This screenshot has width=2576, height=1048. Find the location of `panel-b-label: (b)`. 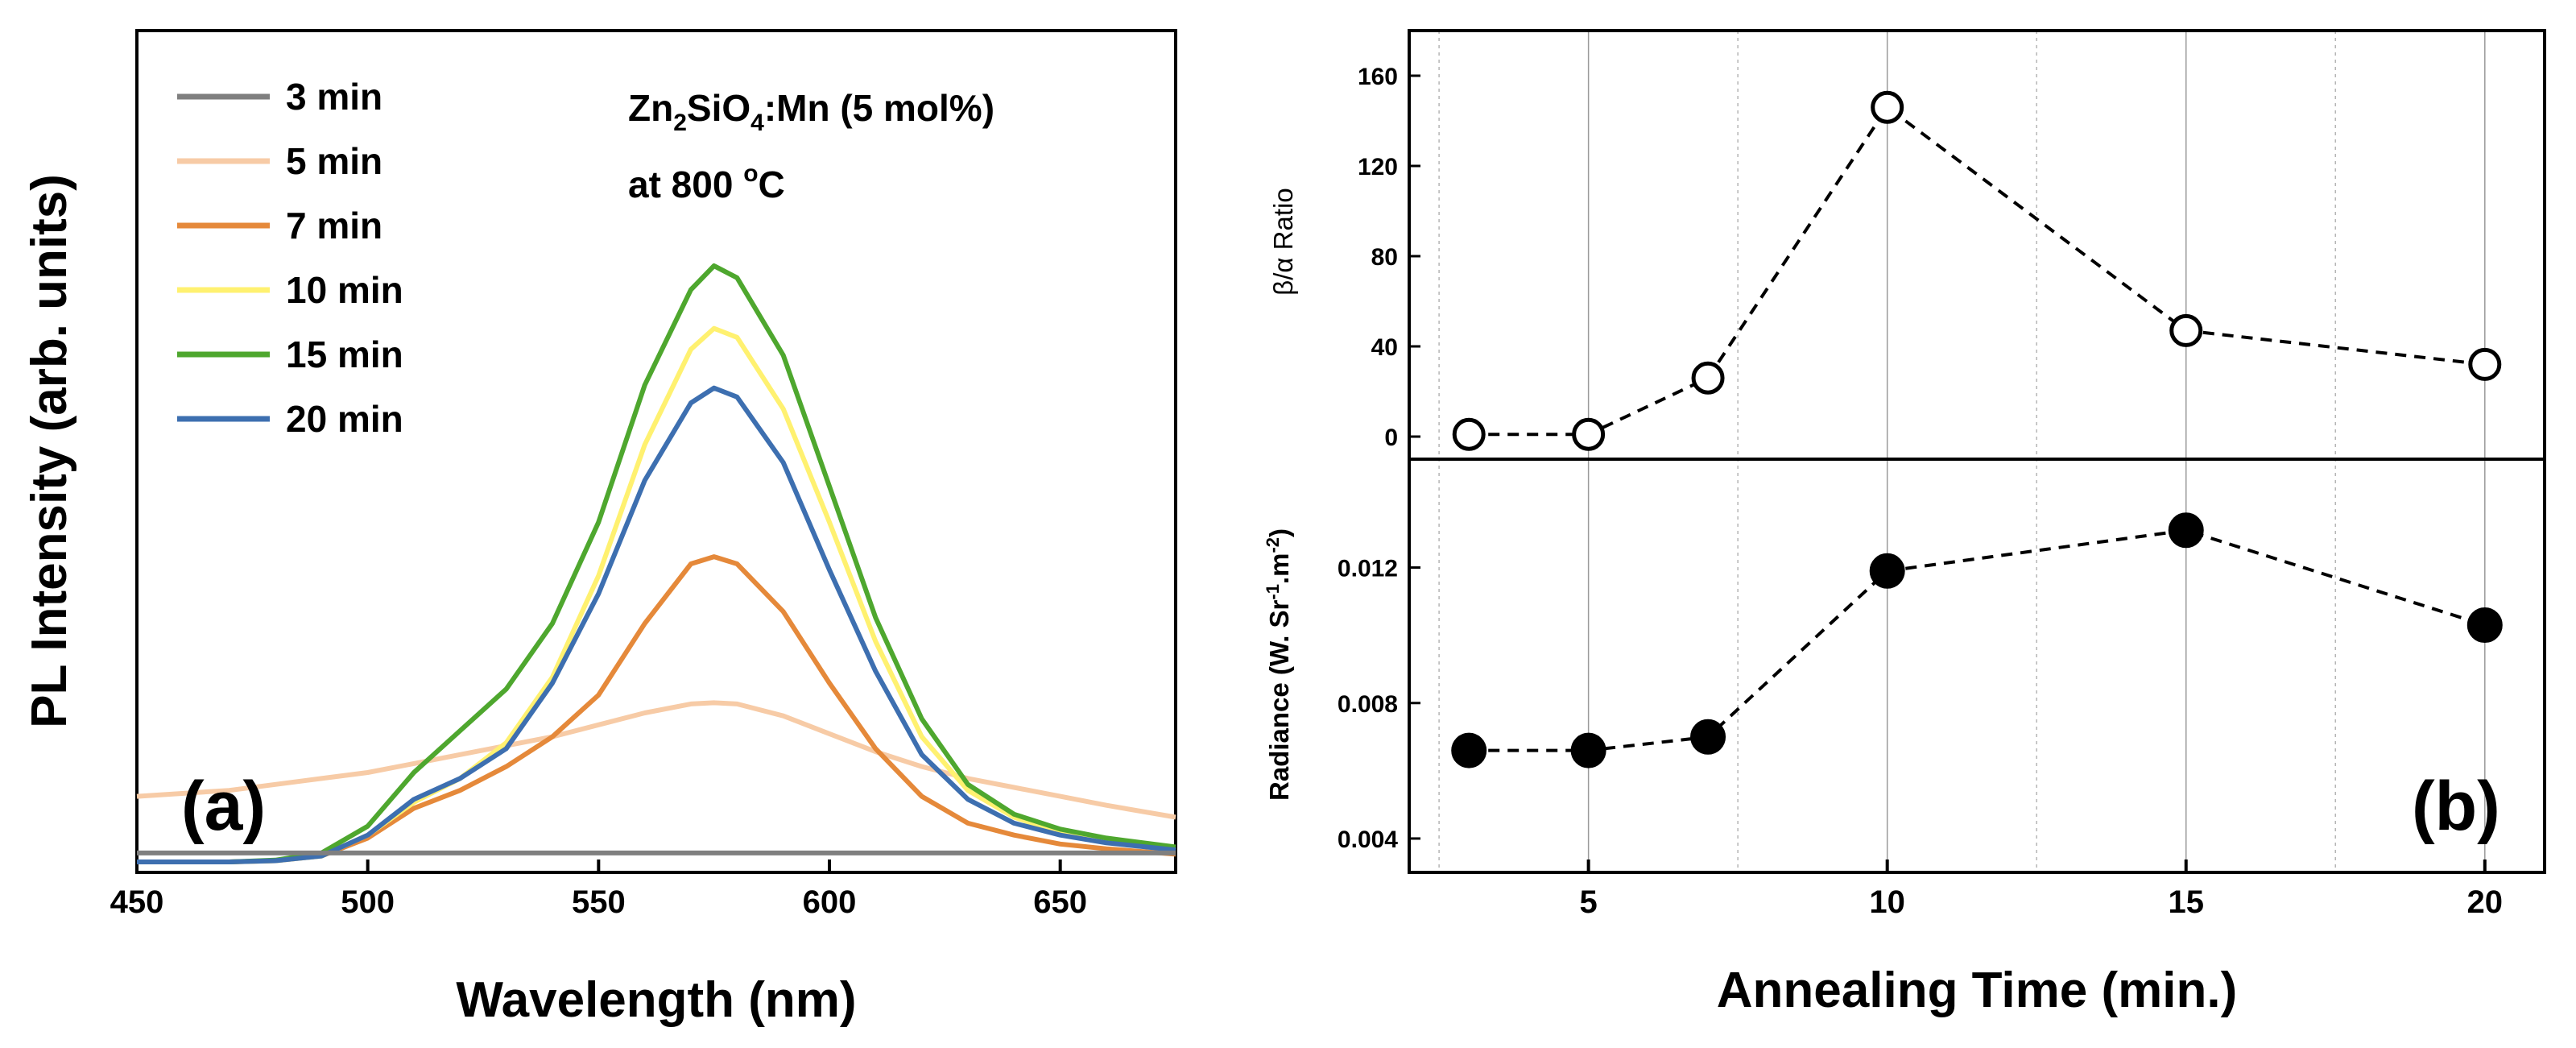

panel-b-label: (b) is located at coordinates (2456, 806).